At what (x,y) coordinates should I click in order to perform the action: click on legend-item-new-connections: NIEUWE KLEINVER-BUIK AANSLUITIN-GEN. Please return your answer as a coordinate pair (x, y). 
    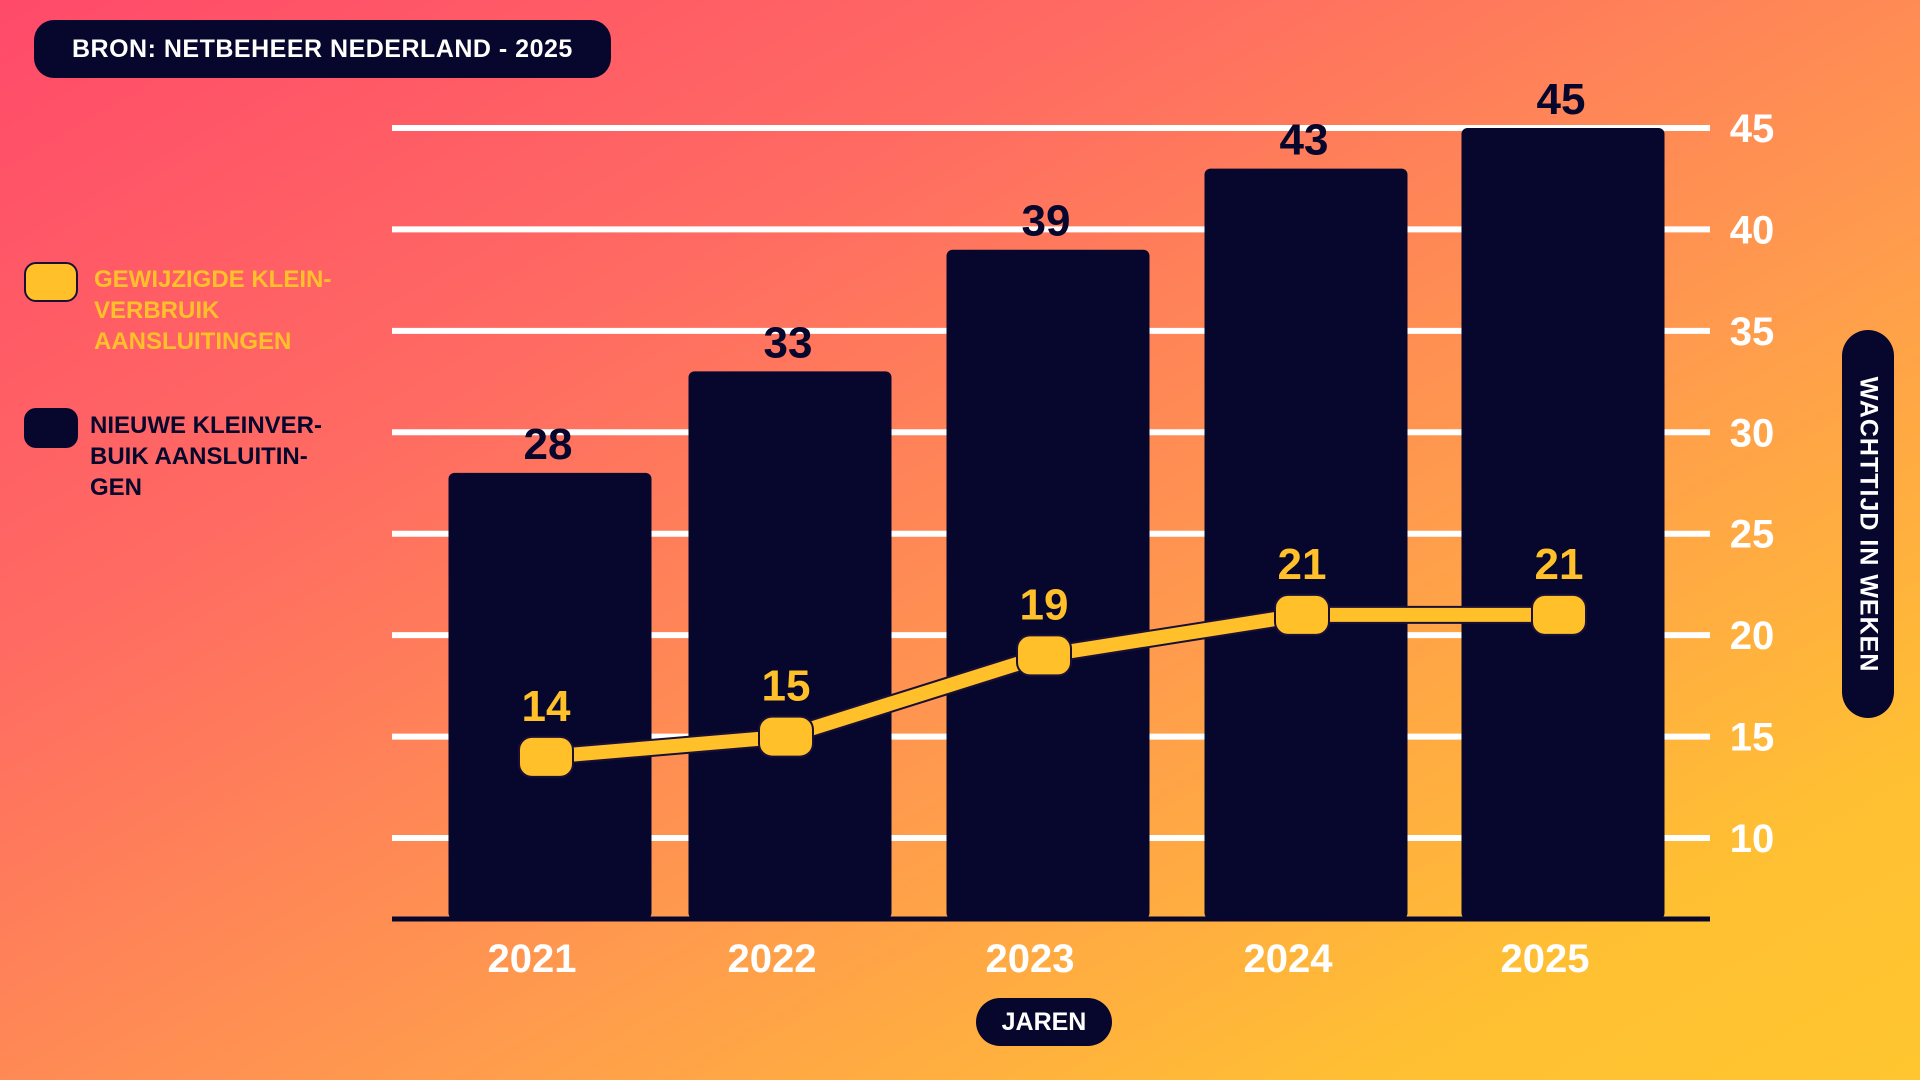
    Looking at the image, I should click on (187, 455).